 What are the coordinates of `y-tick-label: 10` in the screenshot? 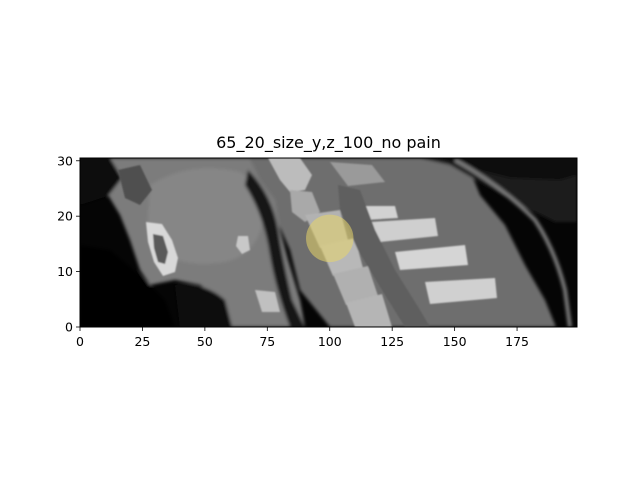 It's located at (65, 271).